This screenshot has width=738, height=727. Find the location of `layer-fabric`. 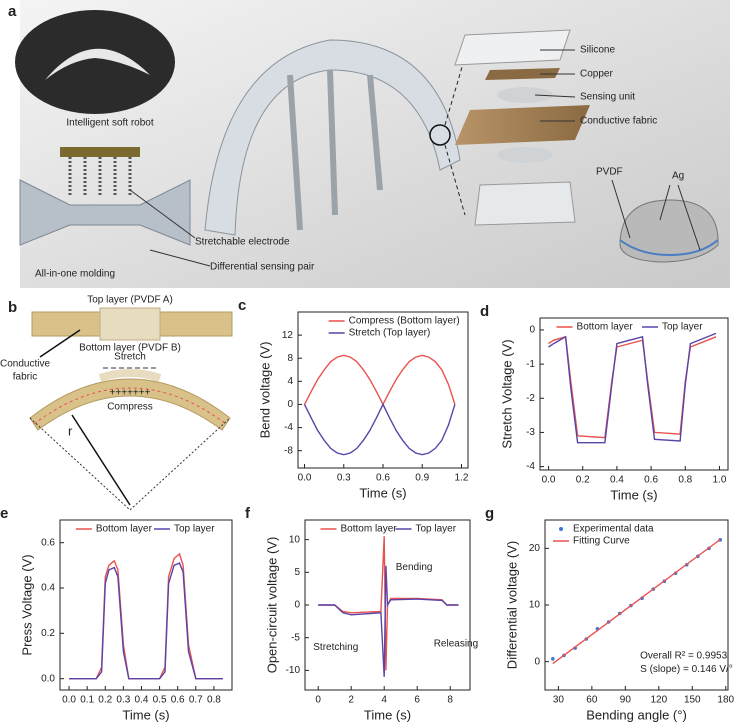

layer-fabric is located at coordinates (522, 125).